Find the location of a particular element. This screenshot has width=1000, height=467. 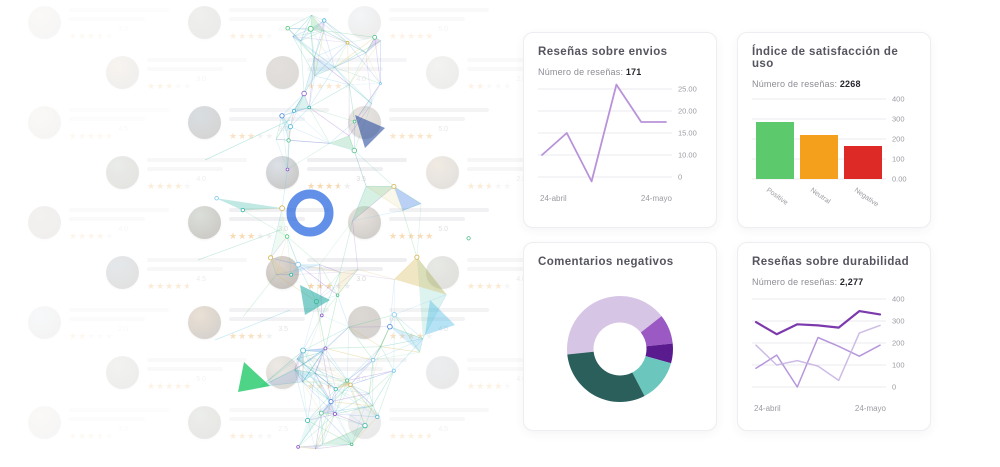

x-axis-end-label: 24-mayo is located at coordinates (657, 198).